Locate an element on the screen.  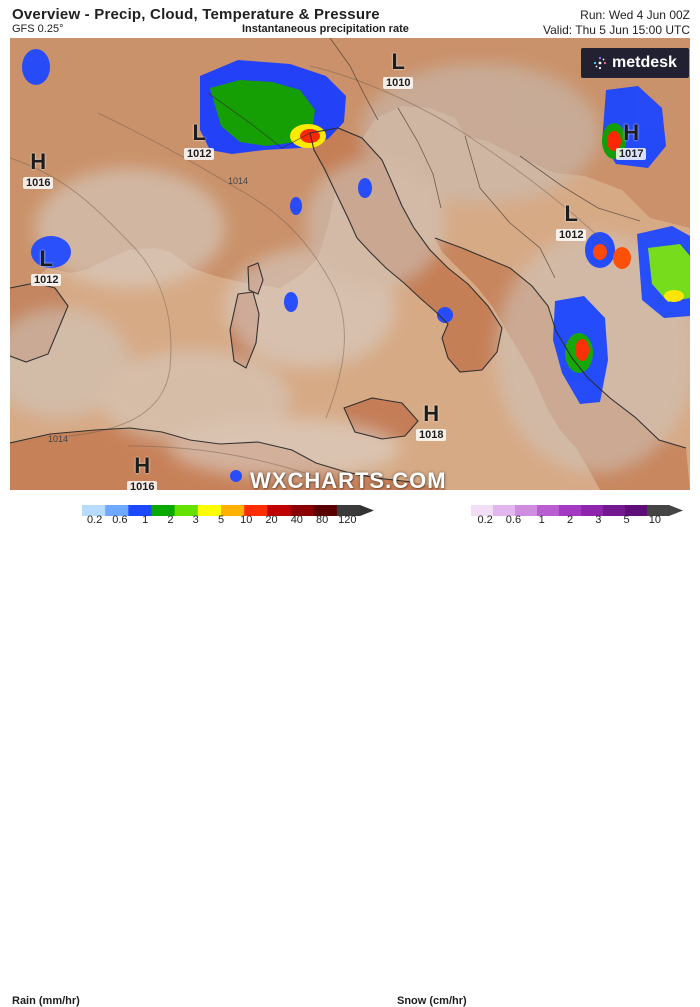
high-pressure-1016-south: H 1016 is located at coordinates (142, 472).